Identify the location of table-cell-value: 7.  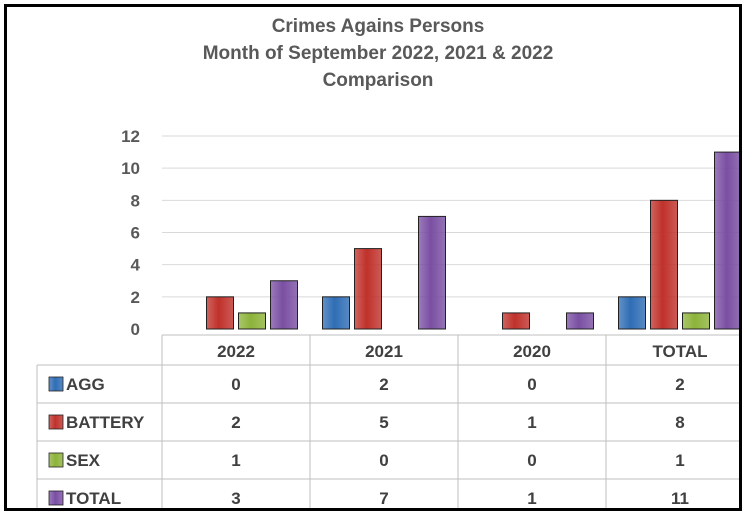
(383, 498).